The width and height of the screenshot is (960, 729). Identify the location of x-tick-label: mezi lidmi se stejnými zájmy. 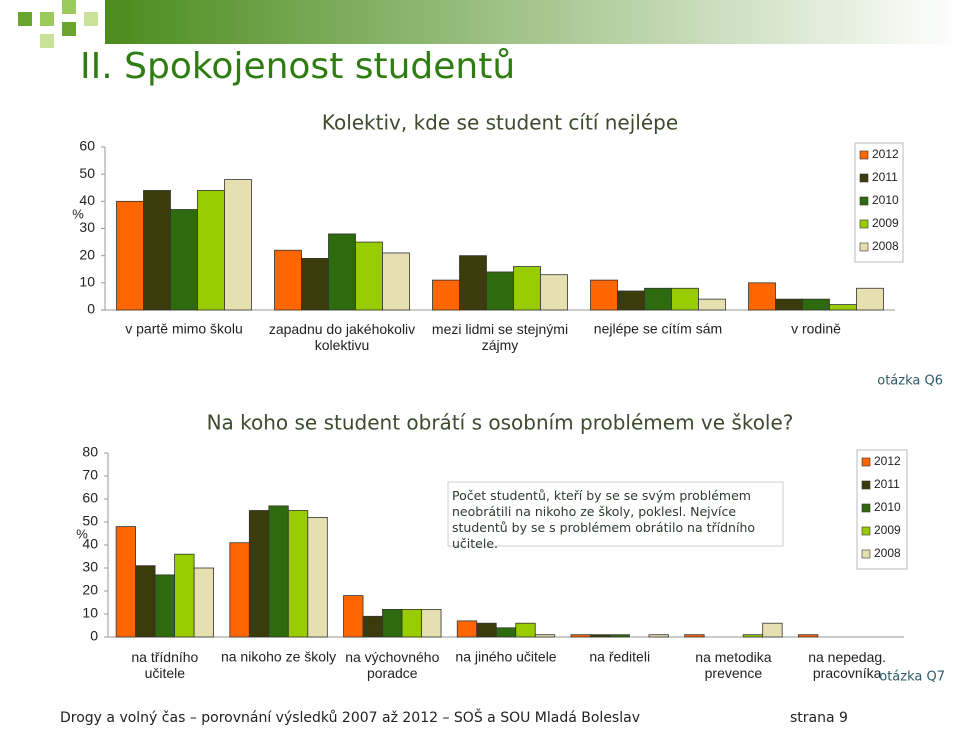
(500, 337).